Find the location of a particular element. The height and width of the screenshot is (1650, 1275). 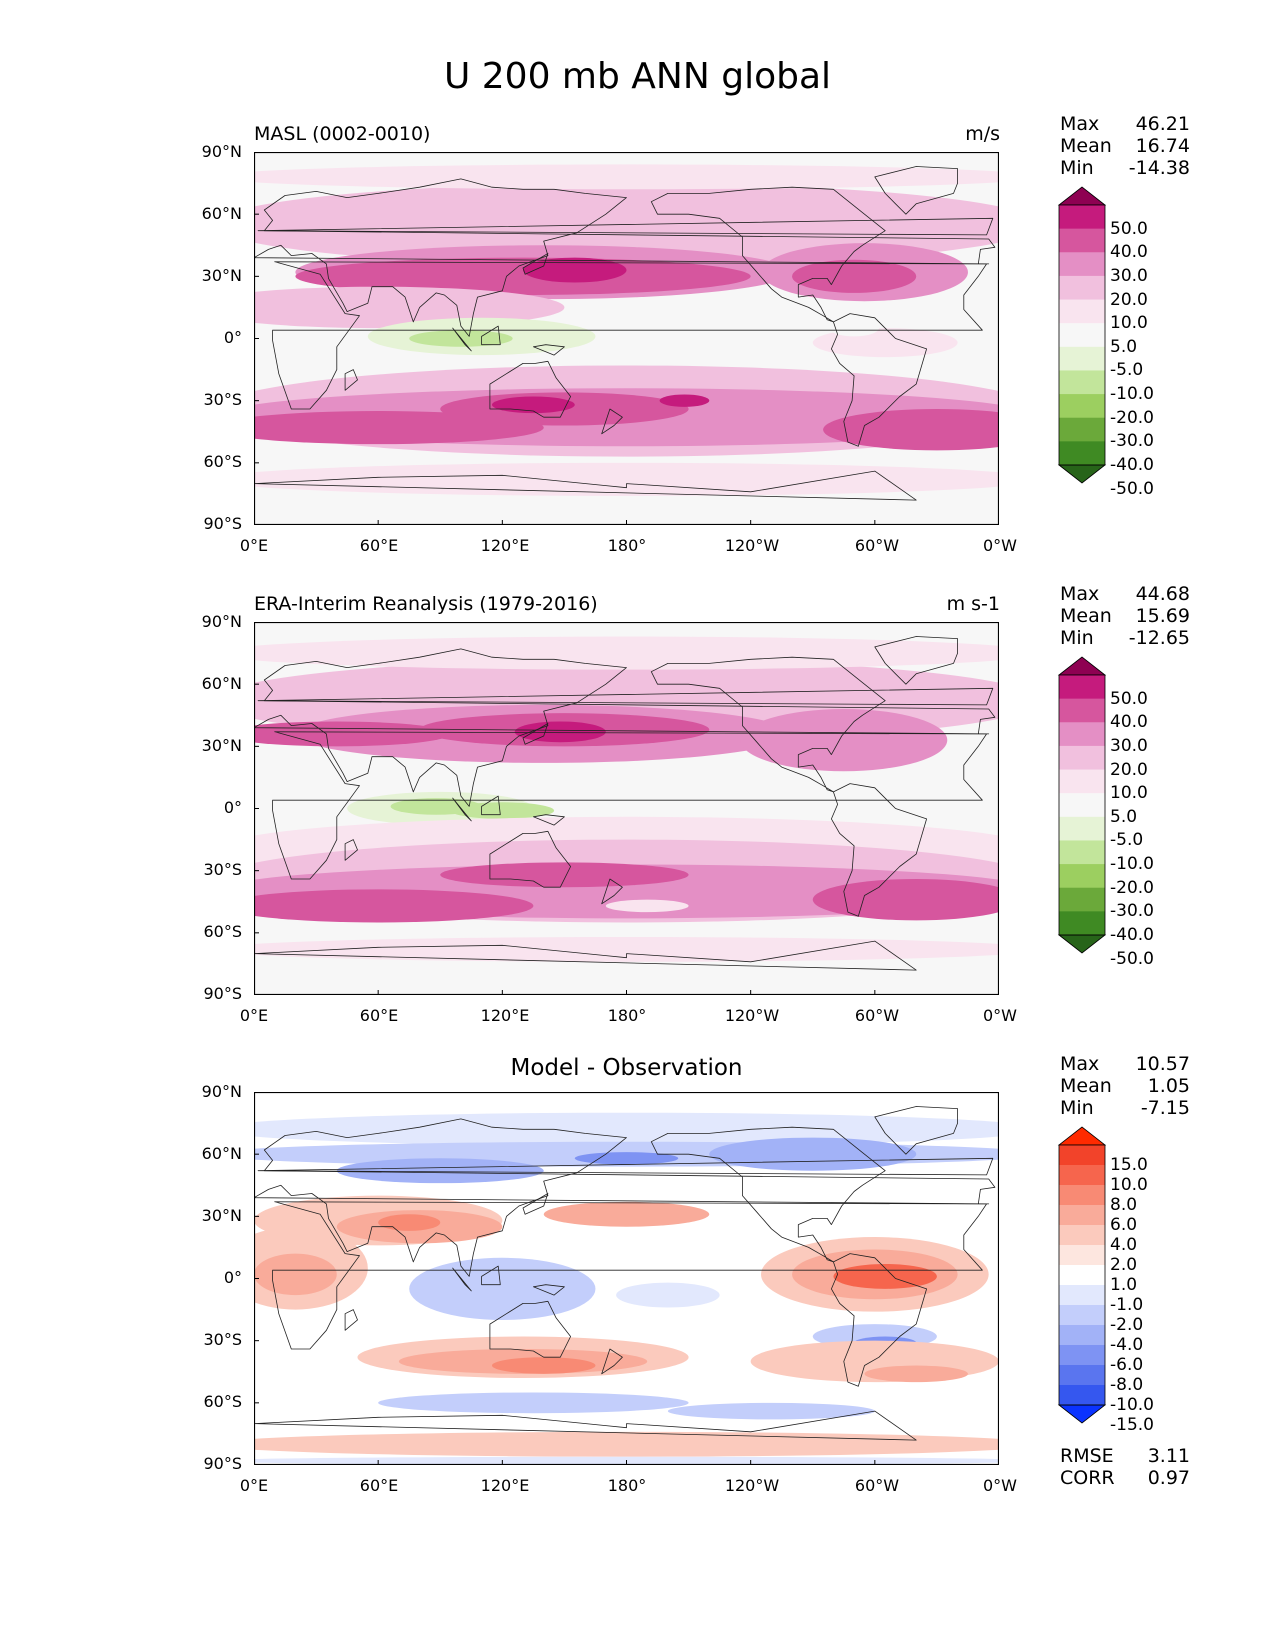

colorbar-label: -1.0 is located at coordinates (1127, 1305).